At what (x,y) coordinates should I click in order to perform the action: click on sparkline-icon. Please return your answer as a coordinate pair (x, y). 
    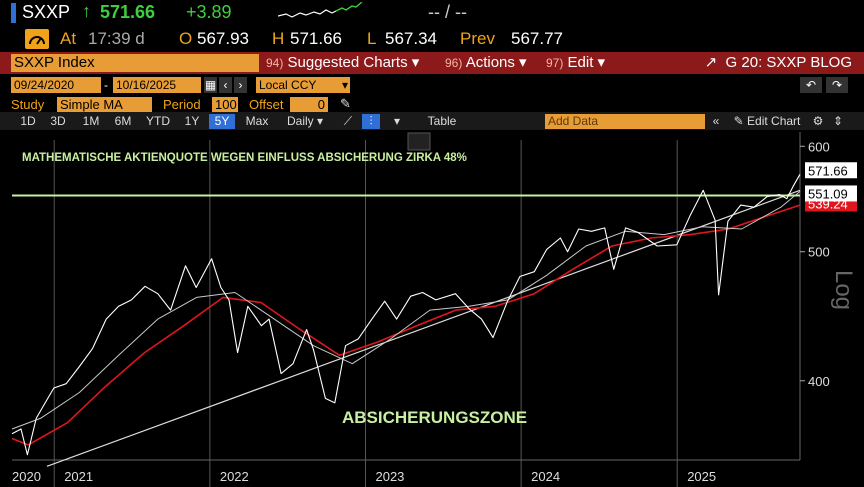
    Looking at the image, I should click on (320, 10).